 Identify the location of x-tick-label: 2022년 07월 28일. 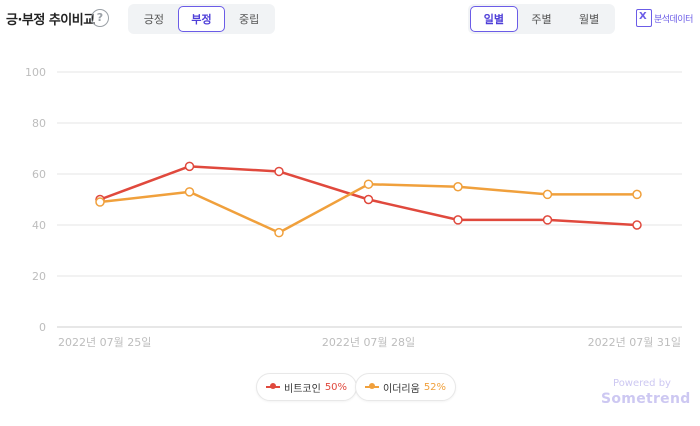
(368, 342).